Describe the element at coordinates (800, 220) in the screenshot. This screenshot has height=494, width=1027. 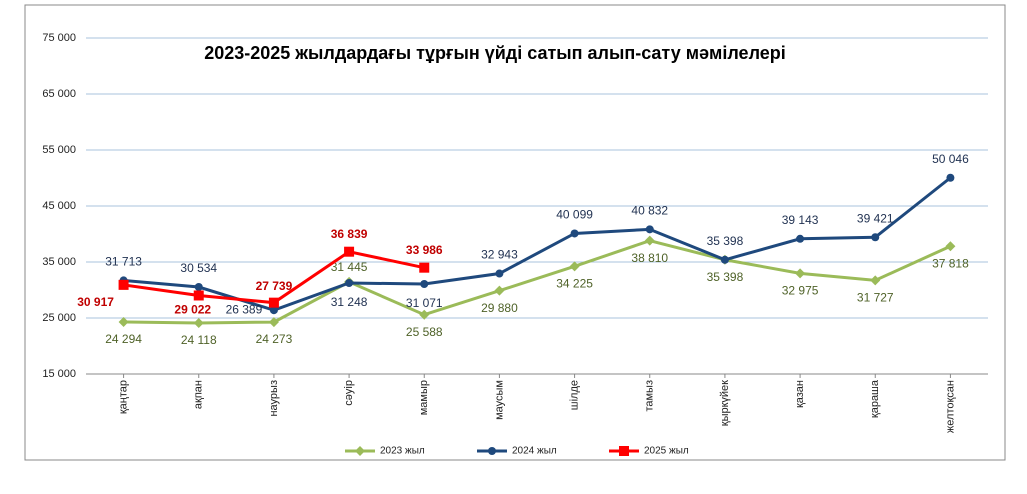
I see `data-label: 39 143` at that location.